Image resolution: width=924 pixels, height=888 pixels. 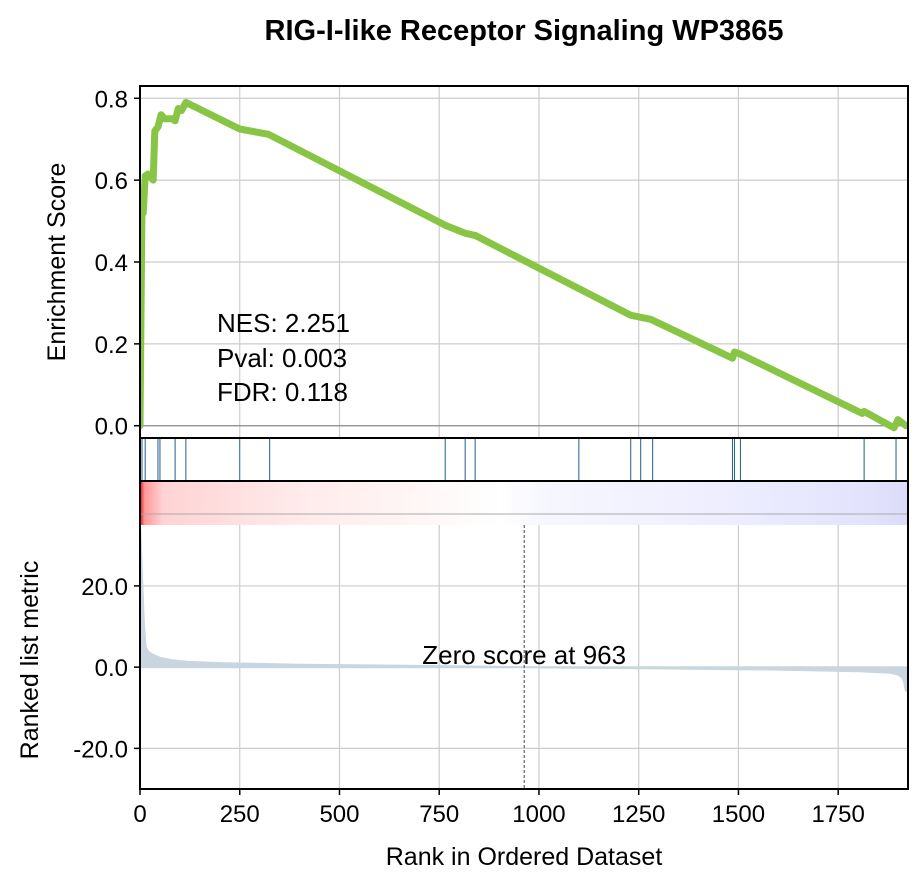 What do you see at coordinates (111, 668) in the screenshot?
I see `metric-ytick-label: 0.0` at bounding box center [111, 668].